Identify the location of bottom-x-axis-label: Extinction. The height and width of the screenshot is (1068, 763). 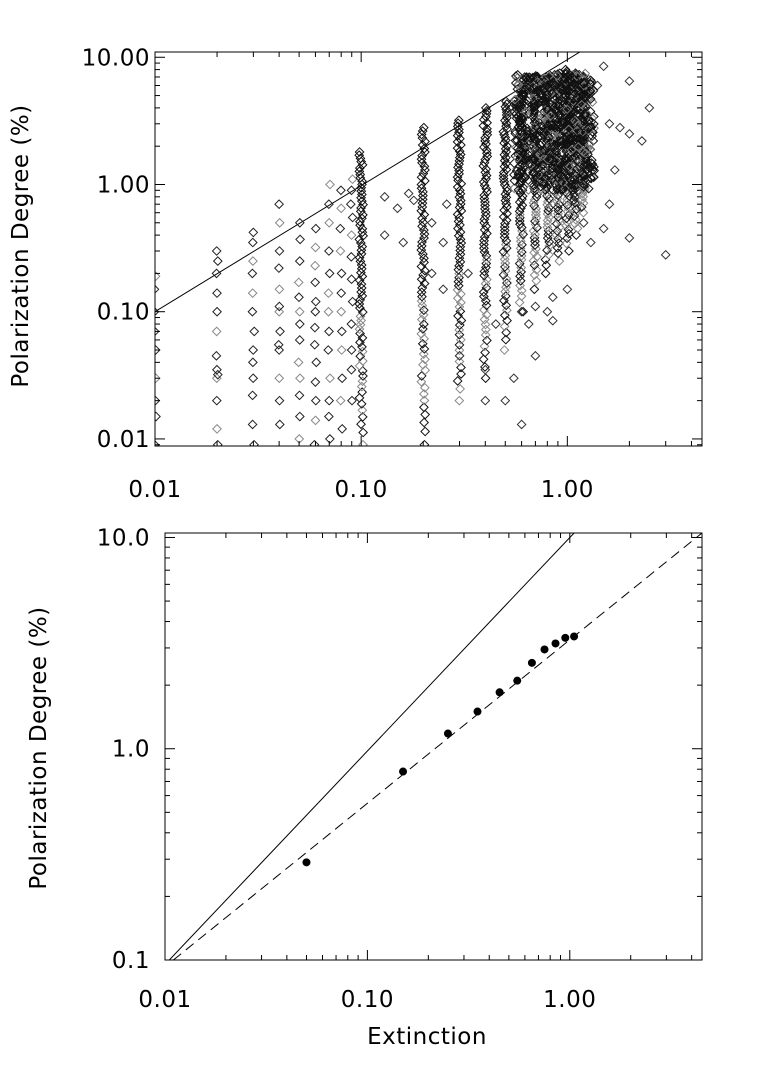
(427, 1037).